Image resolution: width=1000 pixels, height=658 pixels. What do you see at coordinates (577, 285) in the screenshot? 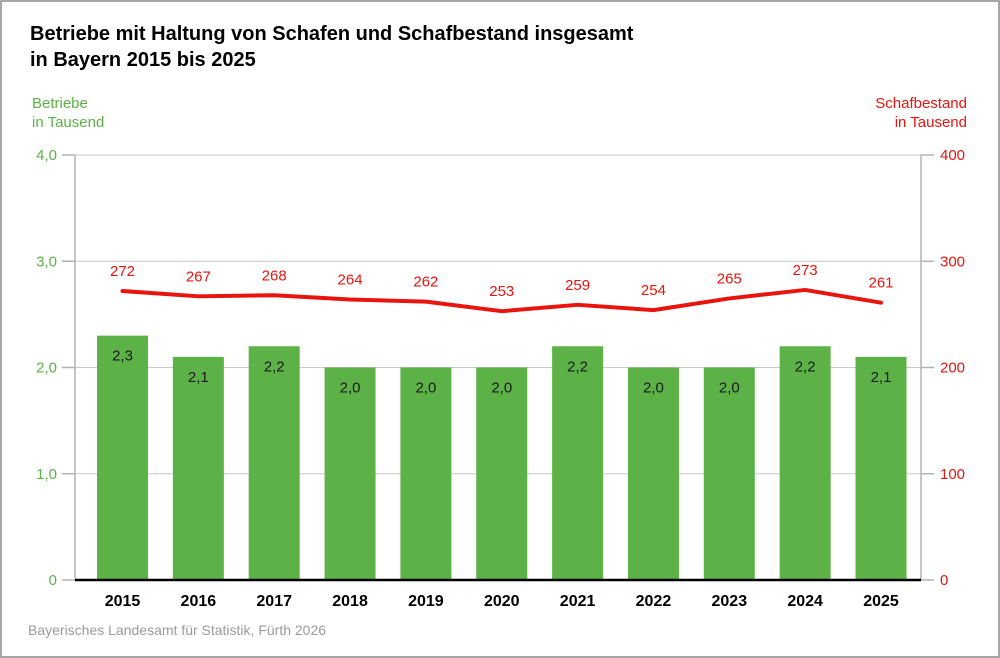
I see `line-value-label: 259` at bounding box center [577, 285].